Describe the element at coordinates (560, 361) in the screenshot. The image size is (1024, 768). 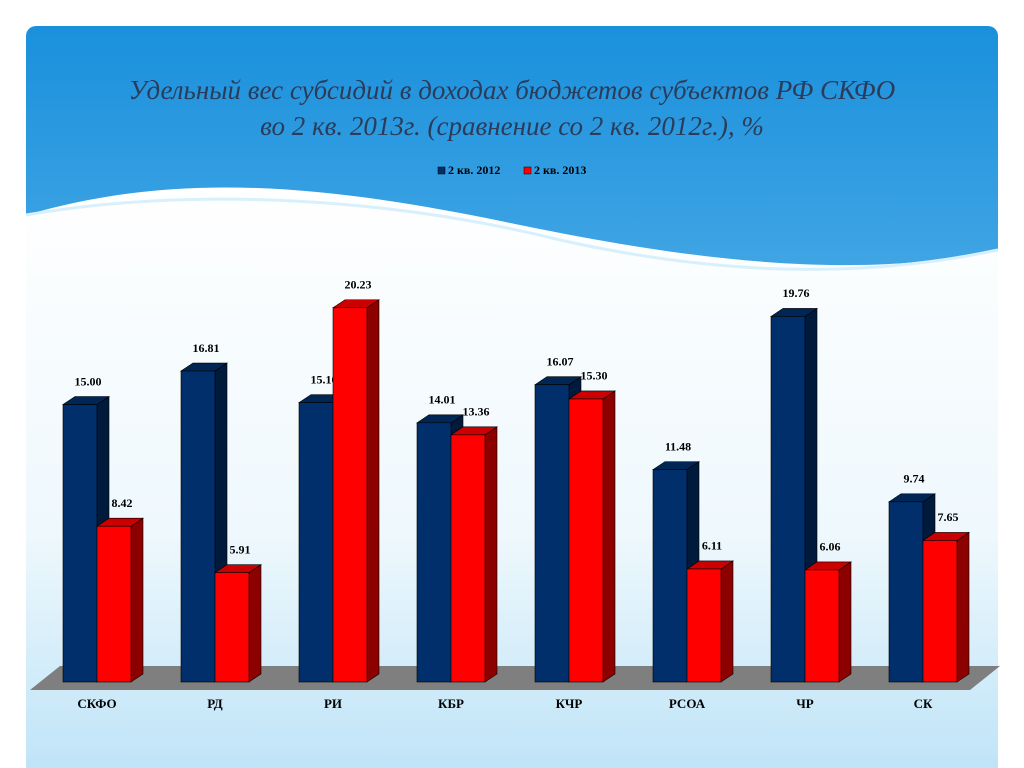
I see `data-label: 16.07` at that location.